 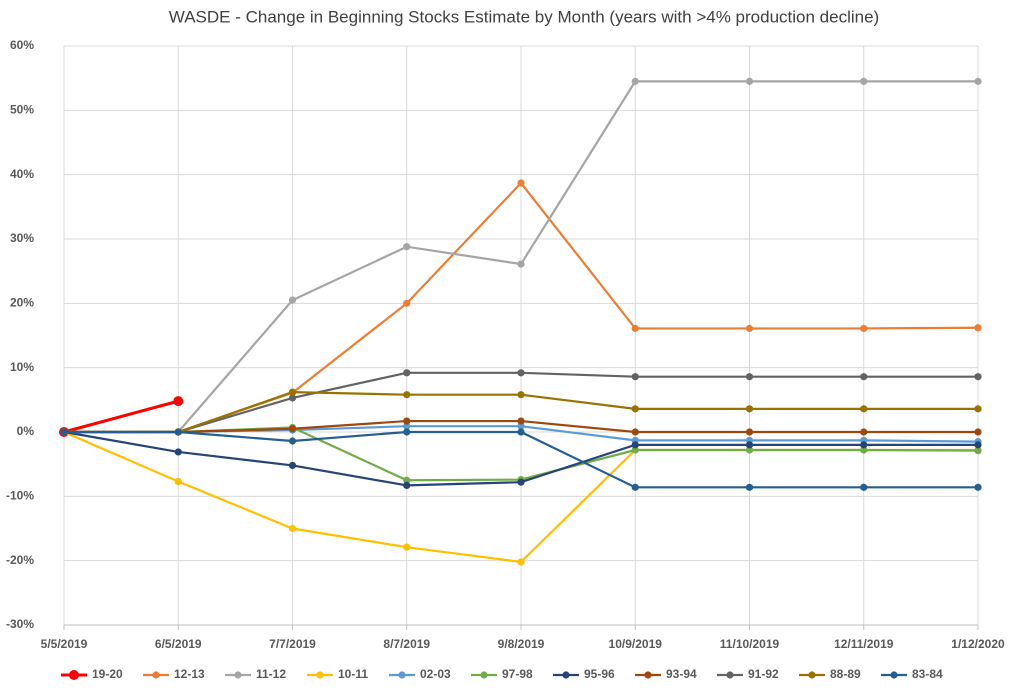 I want to click on series-line, so click(x=121, y=416).